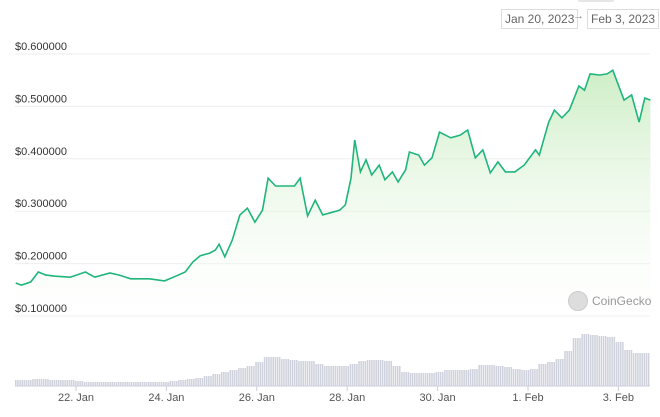 Image resolution: width=660 pixels, height=417 pixels. What do you see at coordinates (623, 19) in the screenshot?
I see `date-to-input: Feb 3, 2023` at bounding box center [623, 19].